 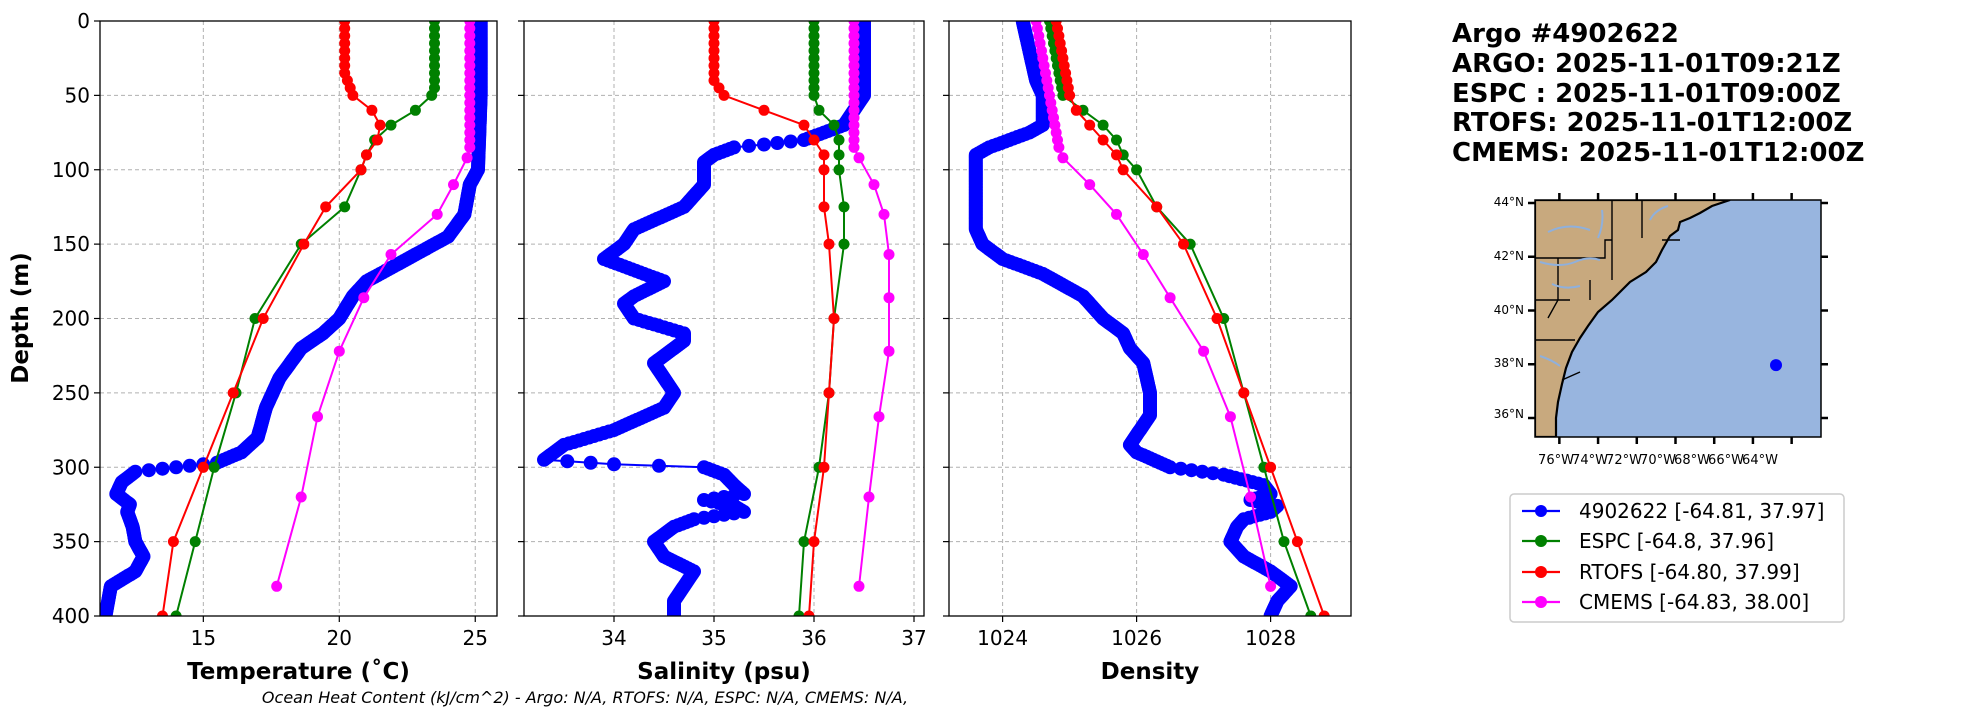 I want to click on map-lat-labels: 44°N 42°N 40°N 38°N 36°N, so click(x=1509, y=308).